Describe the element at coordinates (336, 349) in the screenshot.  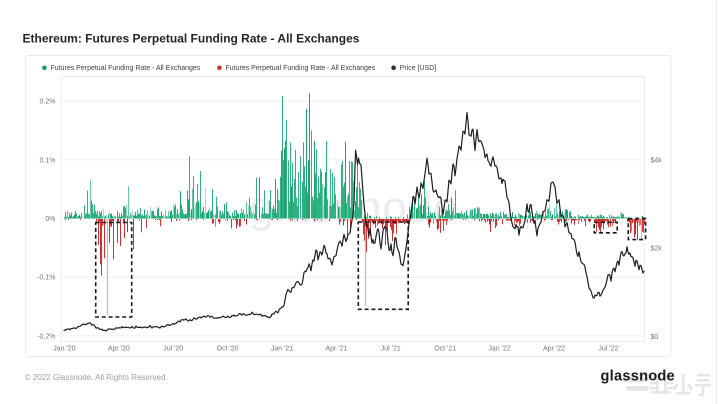
I see `svg-text: Apr '21` at that location.